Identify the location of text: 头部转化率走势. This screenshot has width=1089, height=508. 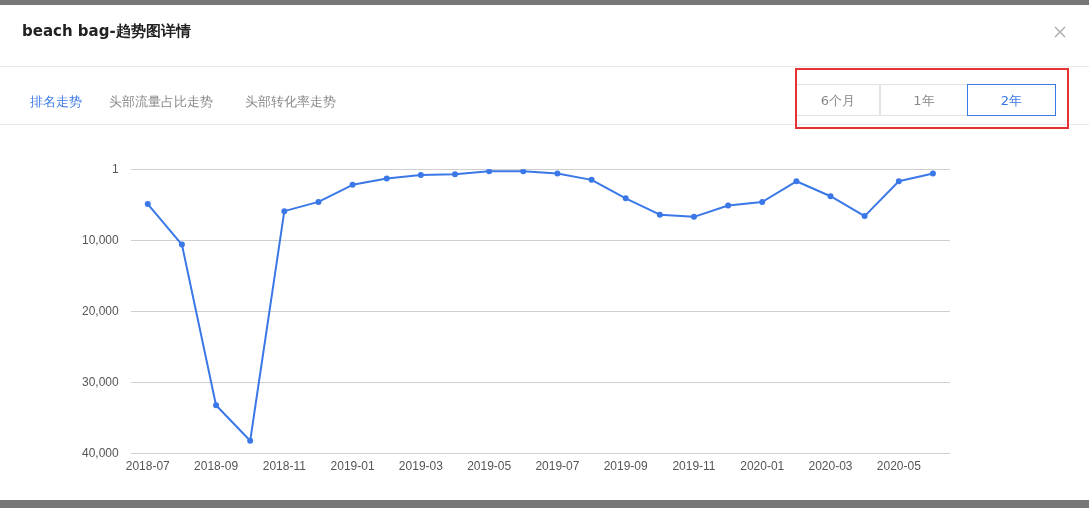
(290, 102).